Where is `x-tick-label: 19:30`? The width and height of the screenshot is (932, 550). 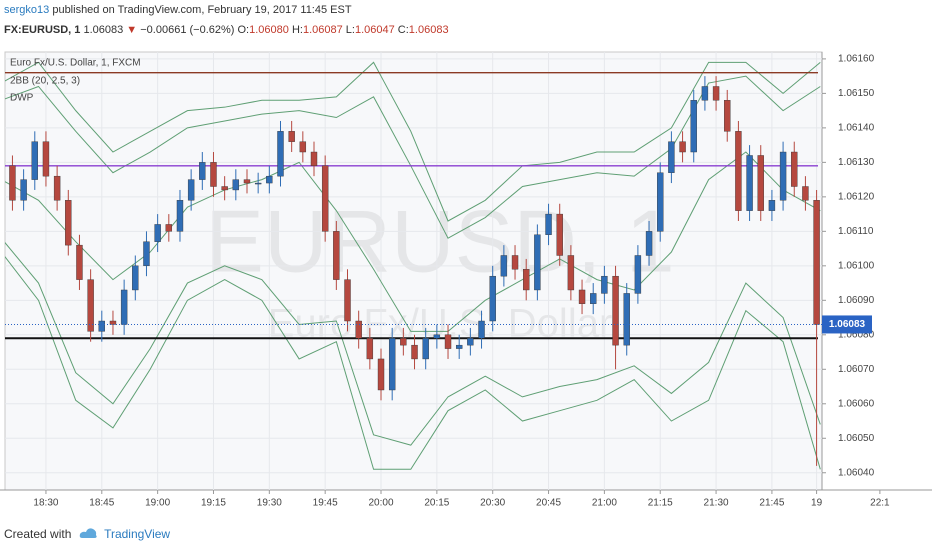 x-tick-label: 19:30 is located at coordinates (269, 503).